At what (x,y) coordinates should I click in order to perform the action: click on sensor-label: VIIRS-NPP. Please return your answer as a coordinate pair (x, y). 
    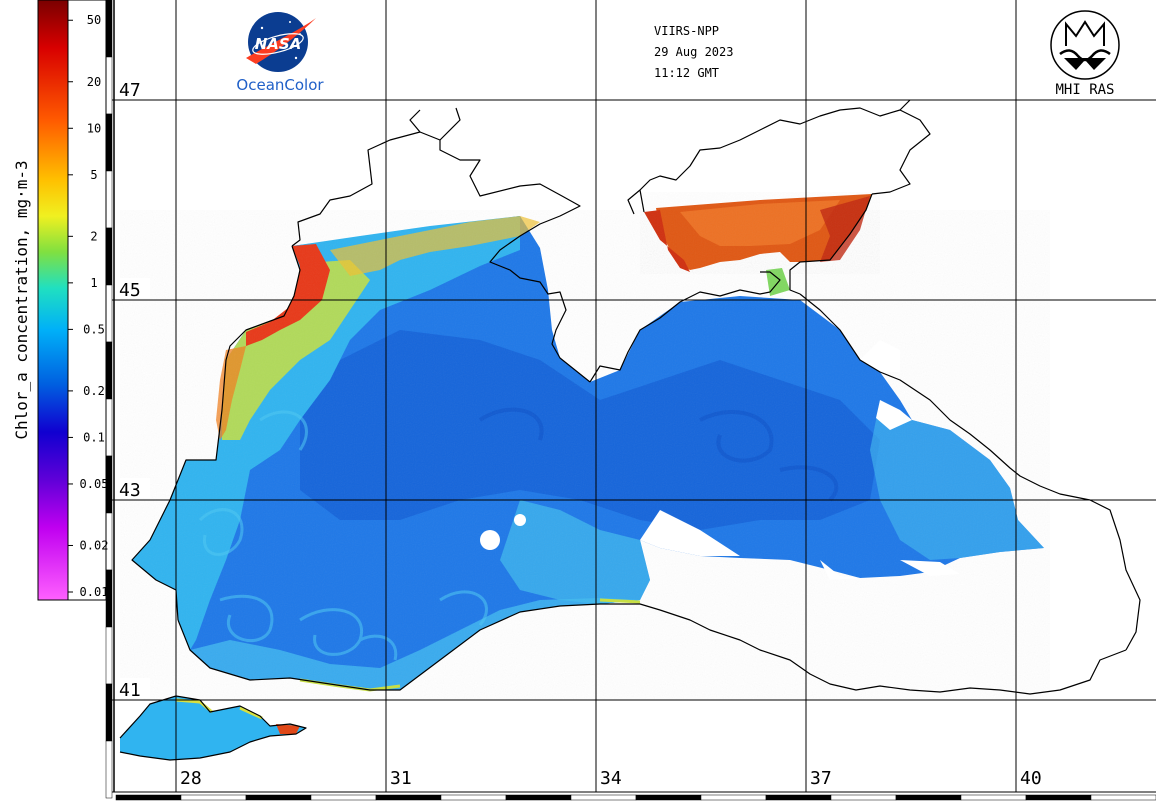
    Looking at the image, I should click on (686, 31).